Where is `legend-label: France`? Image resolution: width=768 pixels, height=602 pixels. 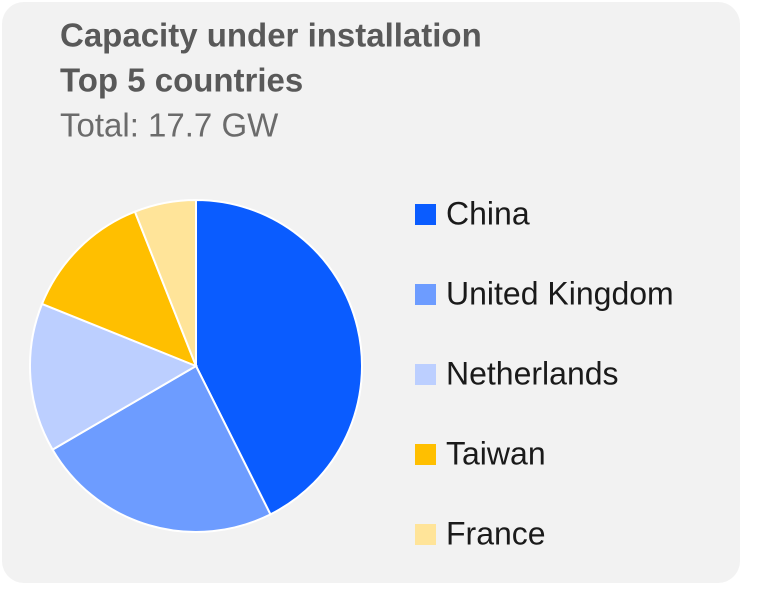 legend-label: France is located at coordinates (496, 533).